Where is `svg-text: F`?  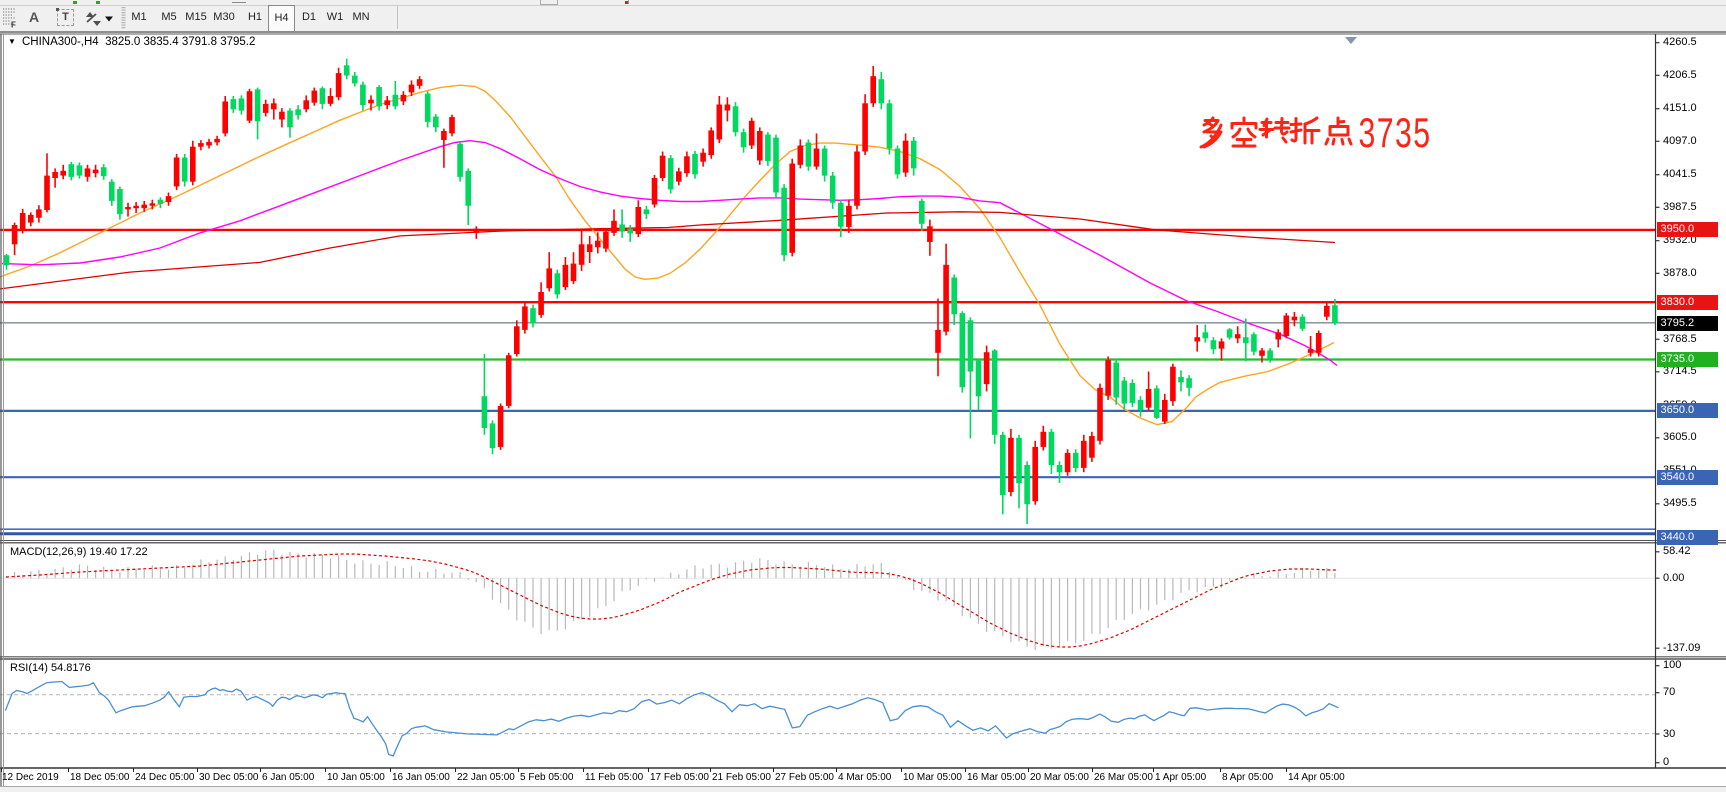
svg-text: F is located at coordinates (13, 25).